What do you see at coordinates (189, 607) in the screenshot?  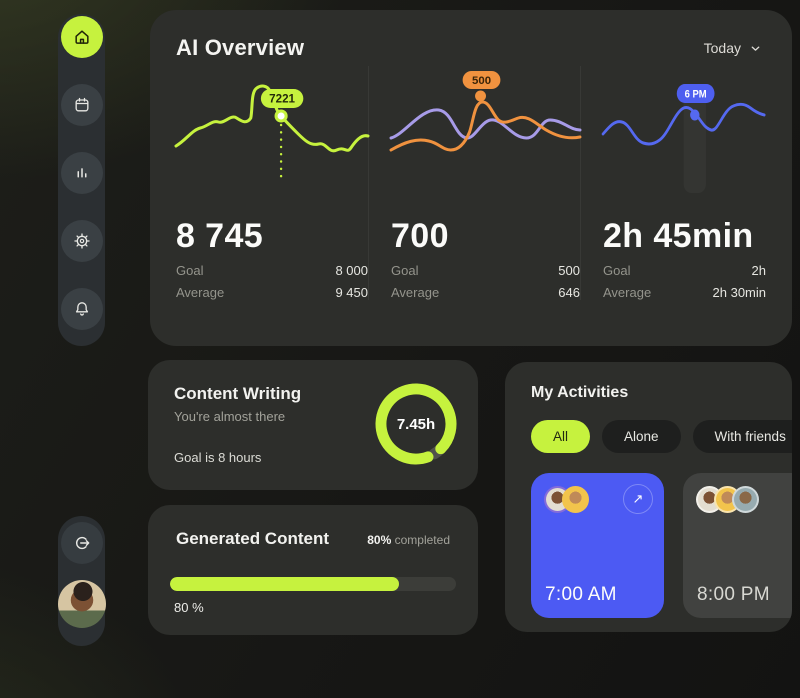 I see `generated-progress-label: 80 %` at bounding box center [189, 607].